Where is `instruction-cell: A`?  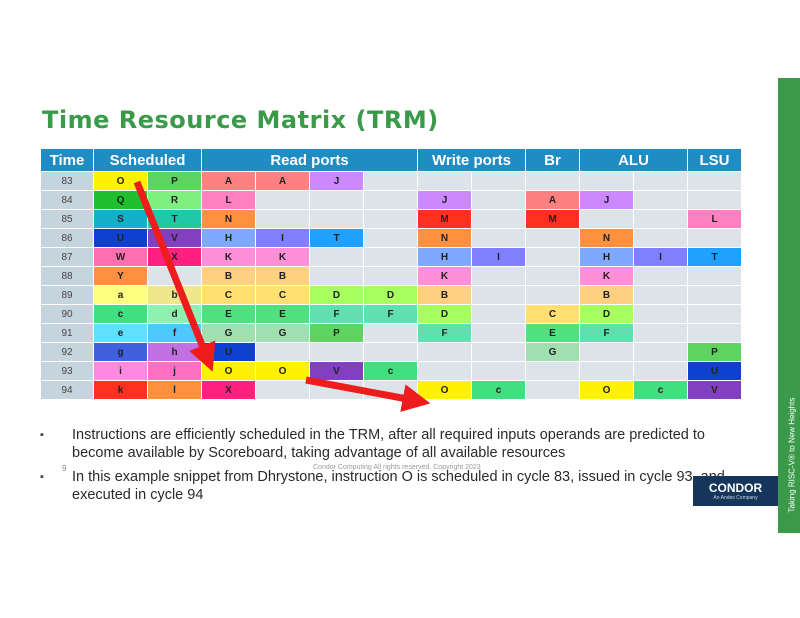 instruction-cell: A is located at coordinates (552, 200).